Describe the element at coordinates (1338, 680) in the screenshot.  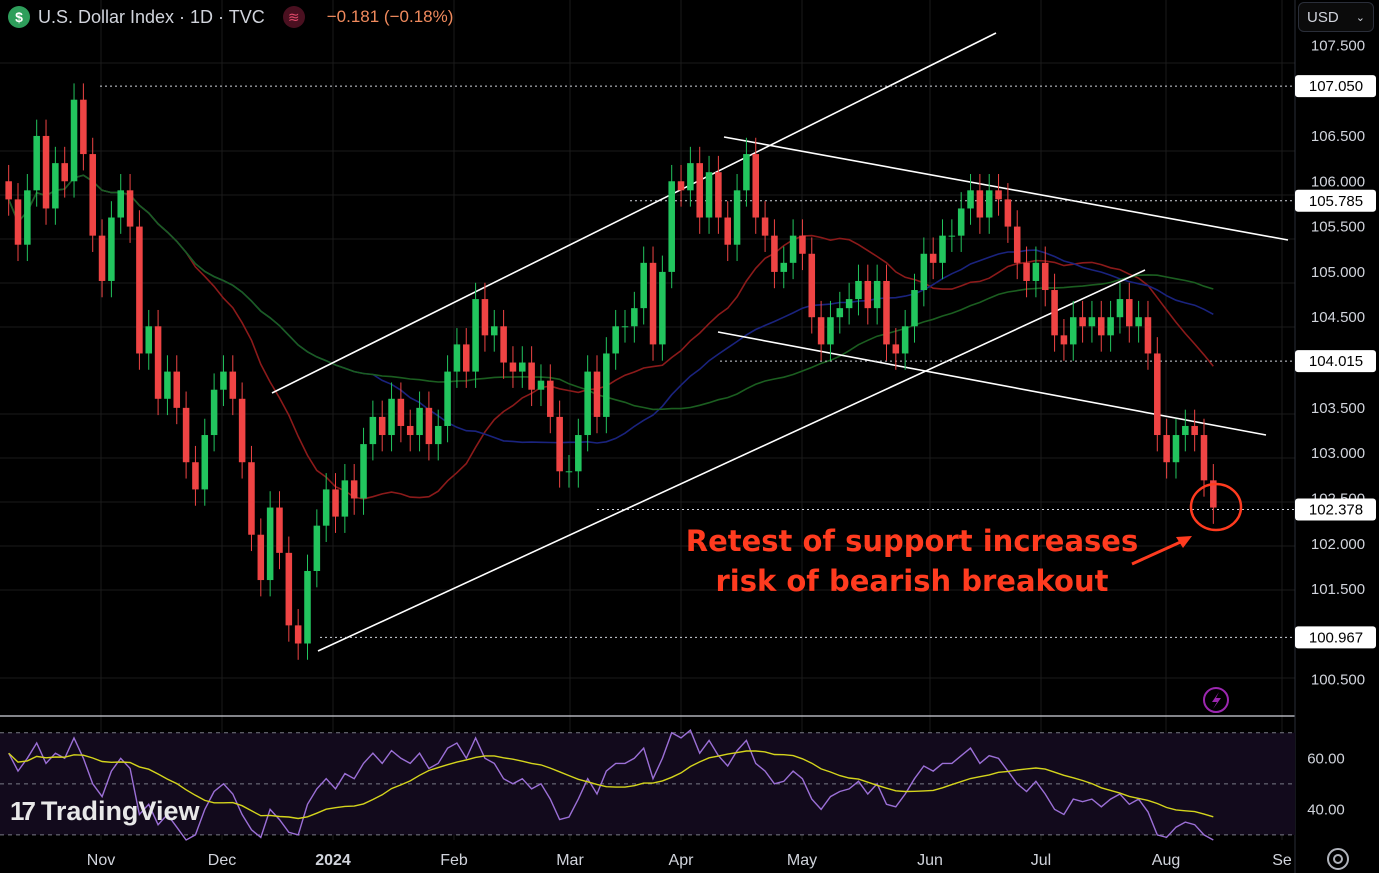
I see `price-tick-label: 100.500` at that location.